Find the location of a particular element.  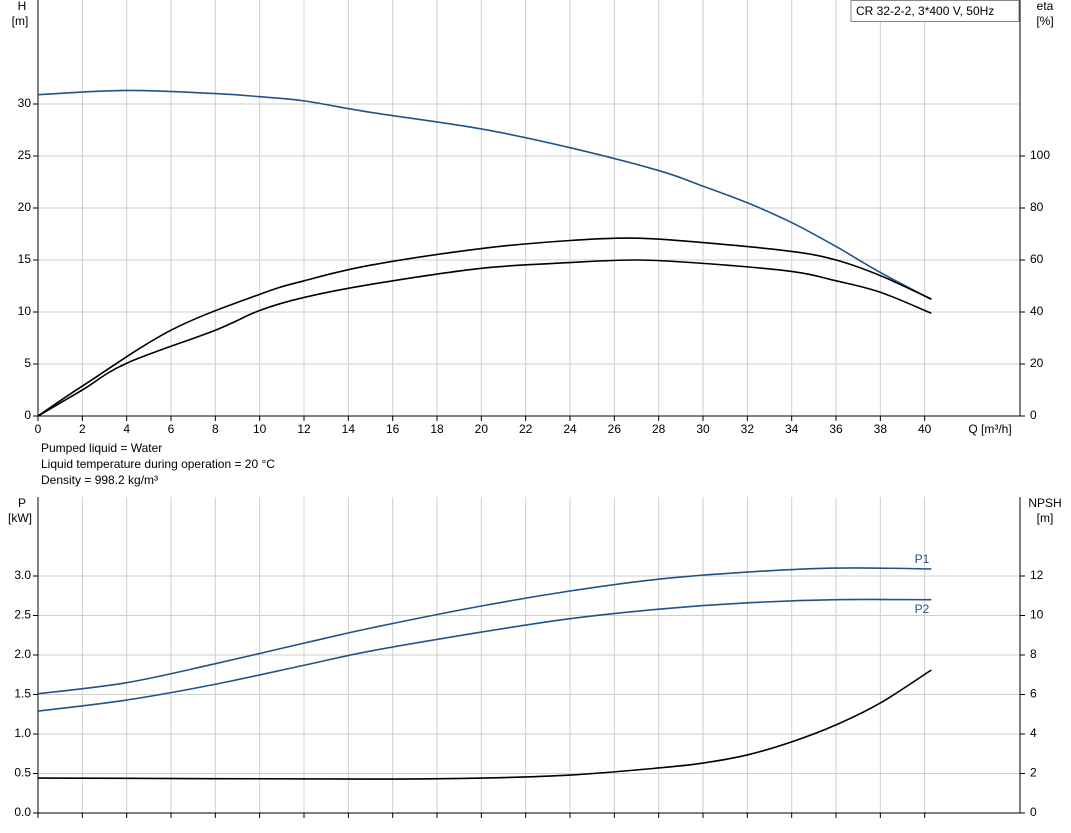

y-tick-label: 1.5 is located at coordinates (22, 694).